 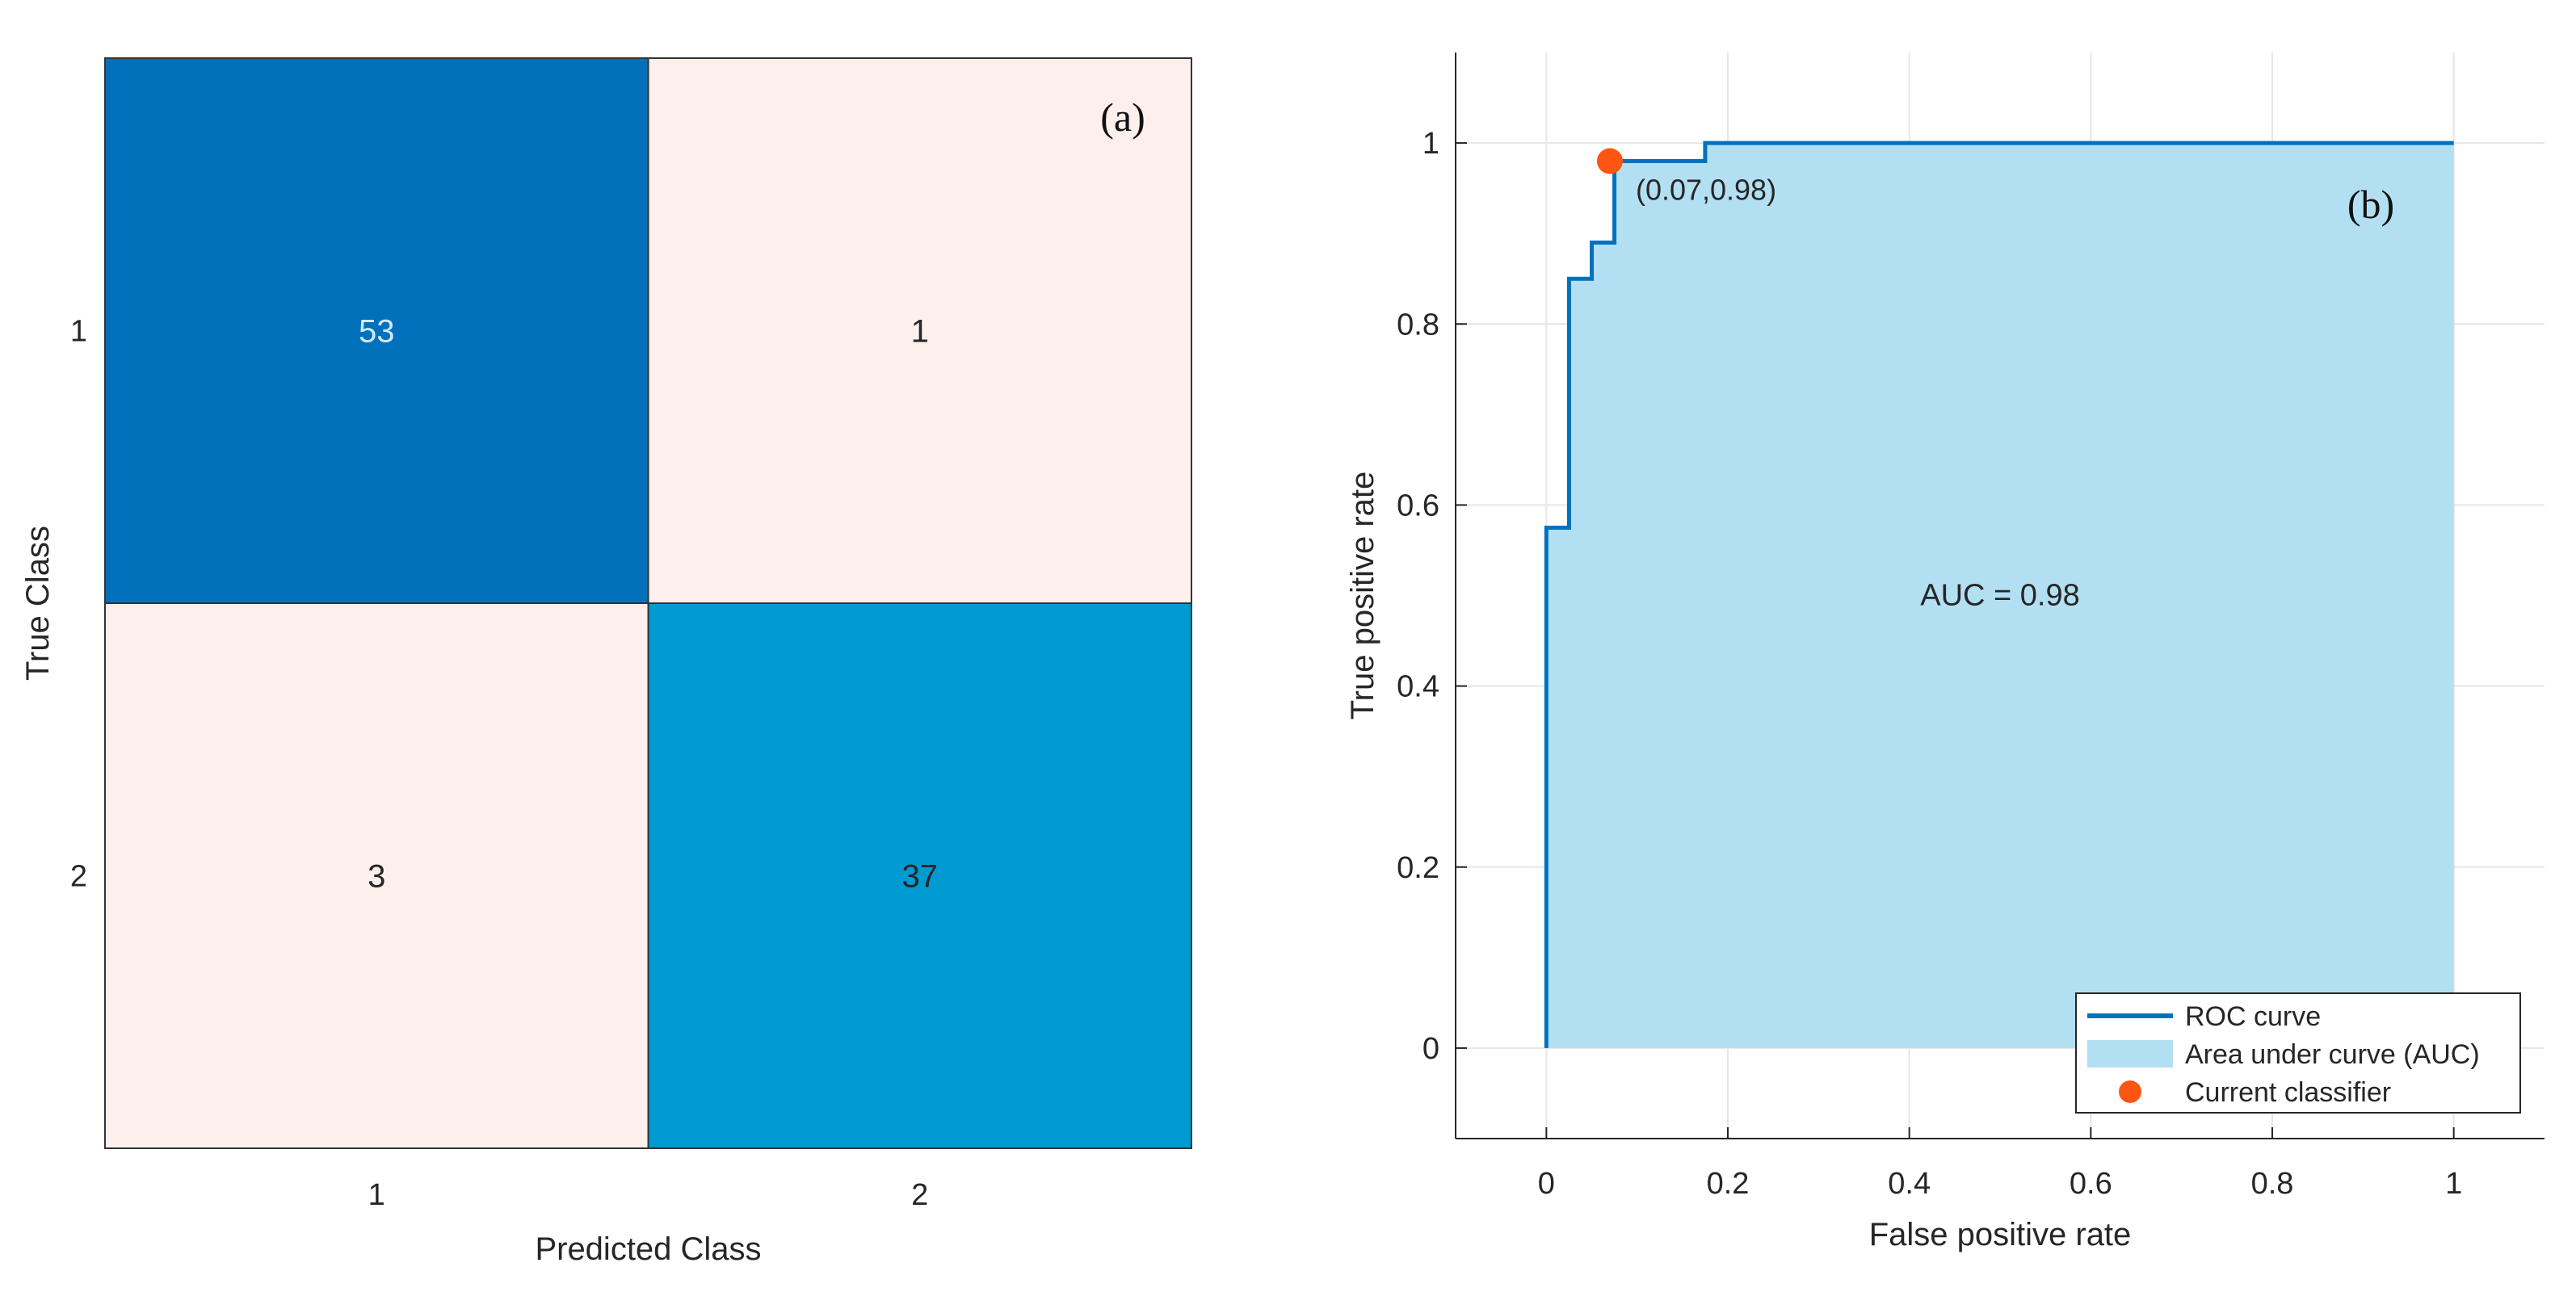 I want to click on roc-x-tick-1: 0.2, so click(x=1728, y=1184).